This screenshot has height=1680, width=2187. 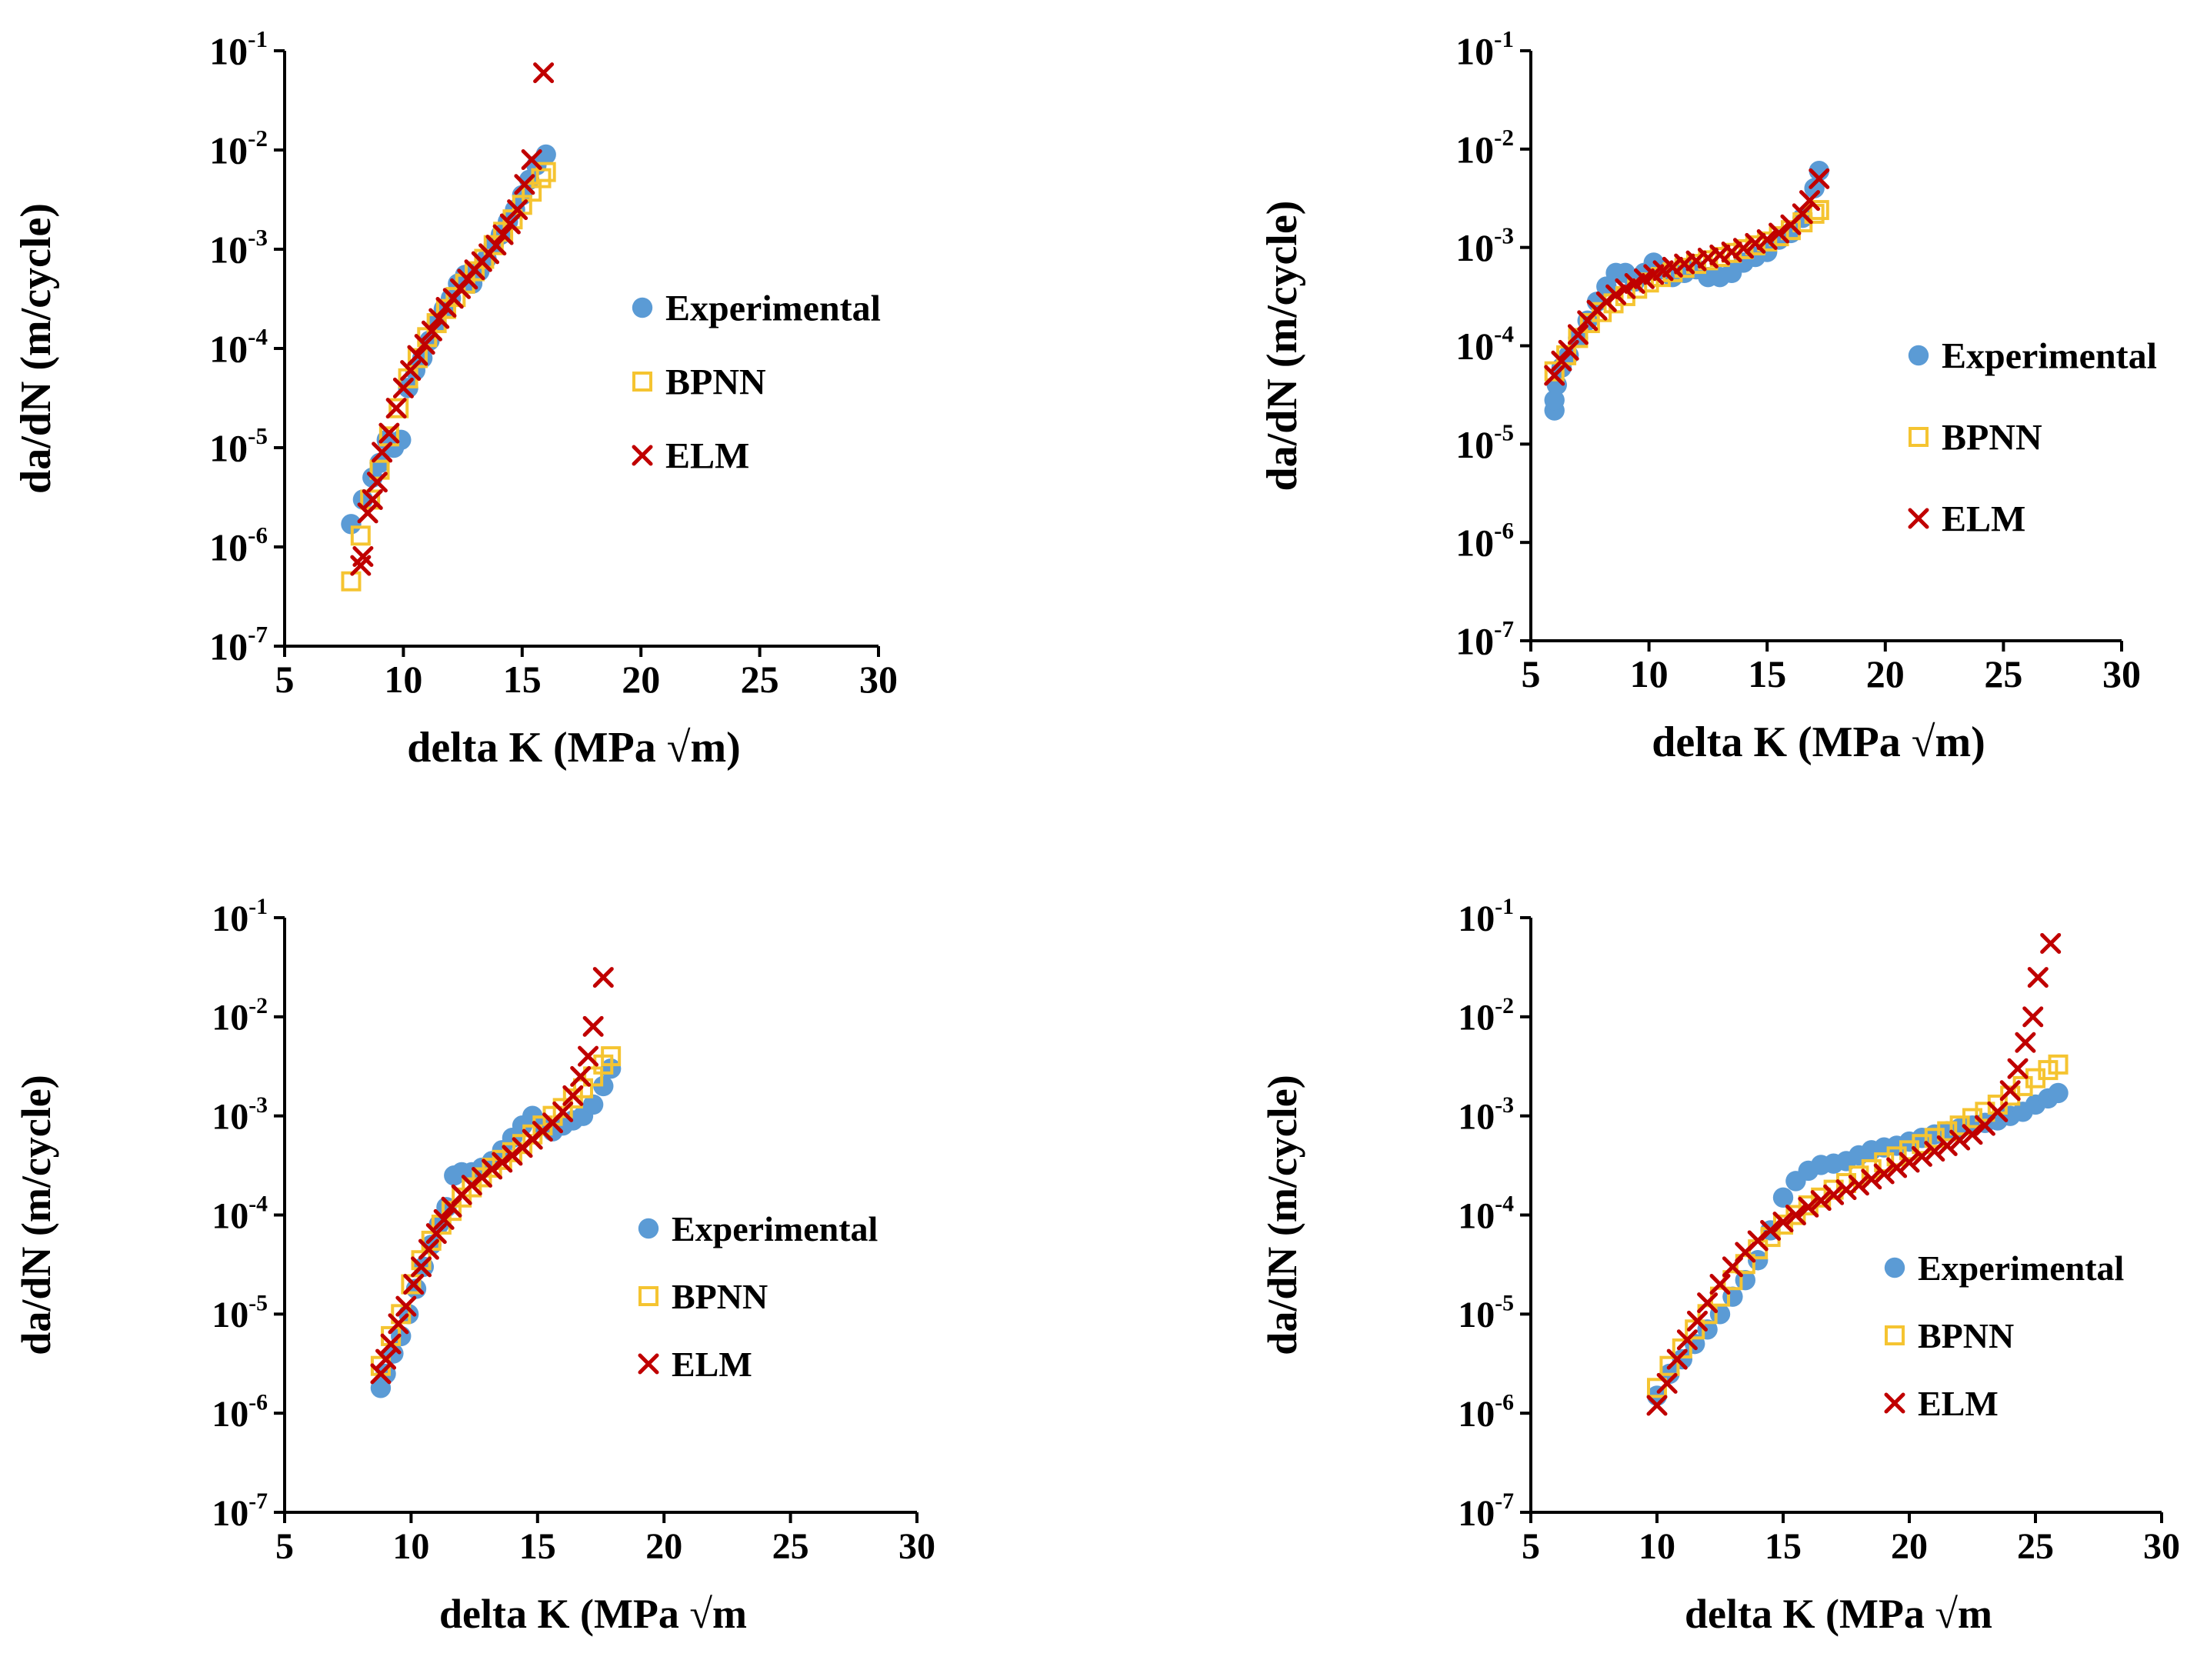 I want to click on legend-marker-experimental, so click(x=1894, y=1267).